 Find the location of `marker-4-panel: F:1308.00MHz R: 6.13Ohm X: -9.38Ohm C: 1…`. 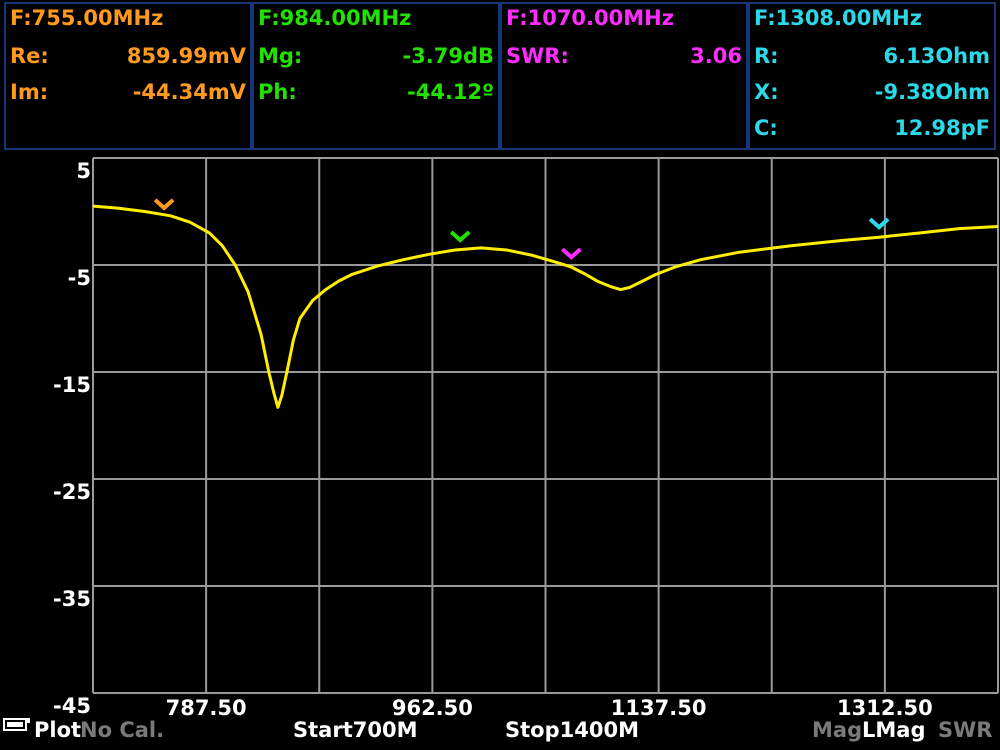

marker-4-panel: F:1308.00MHz R: 6.13Ohm X: -9.38Ohm C: 1… is located at coordinates (872, 76).